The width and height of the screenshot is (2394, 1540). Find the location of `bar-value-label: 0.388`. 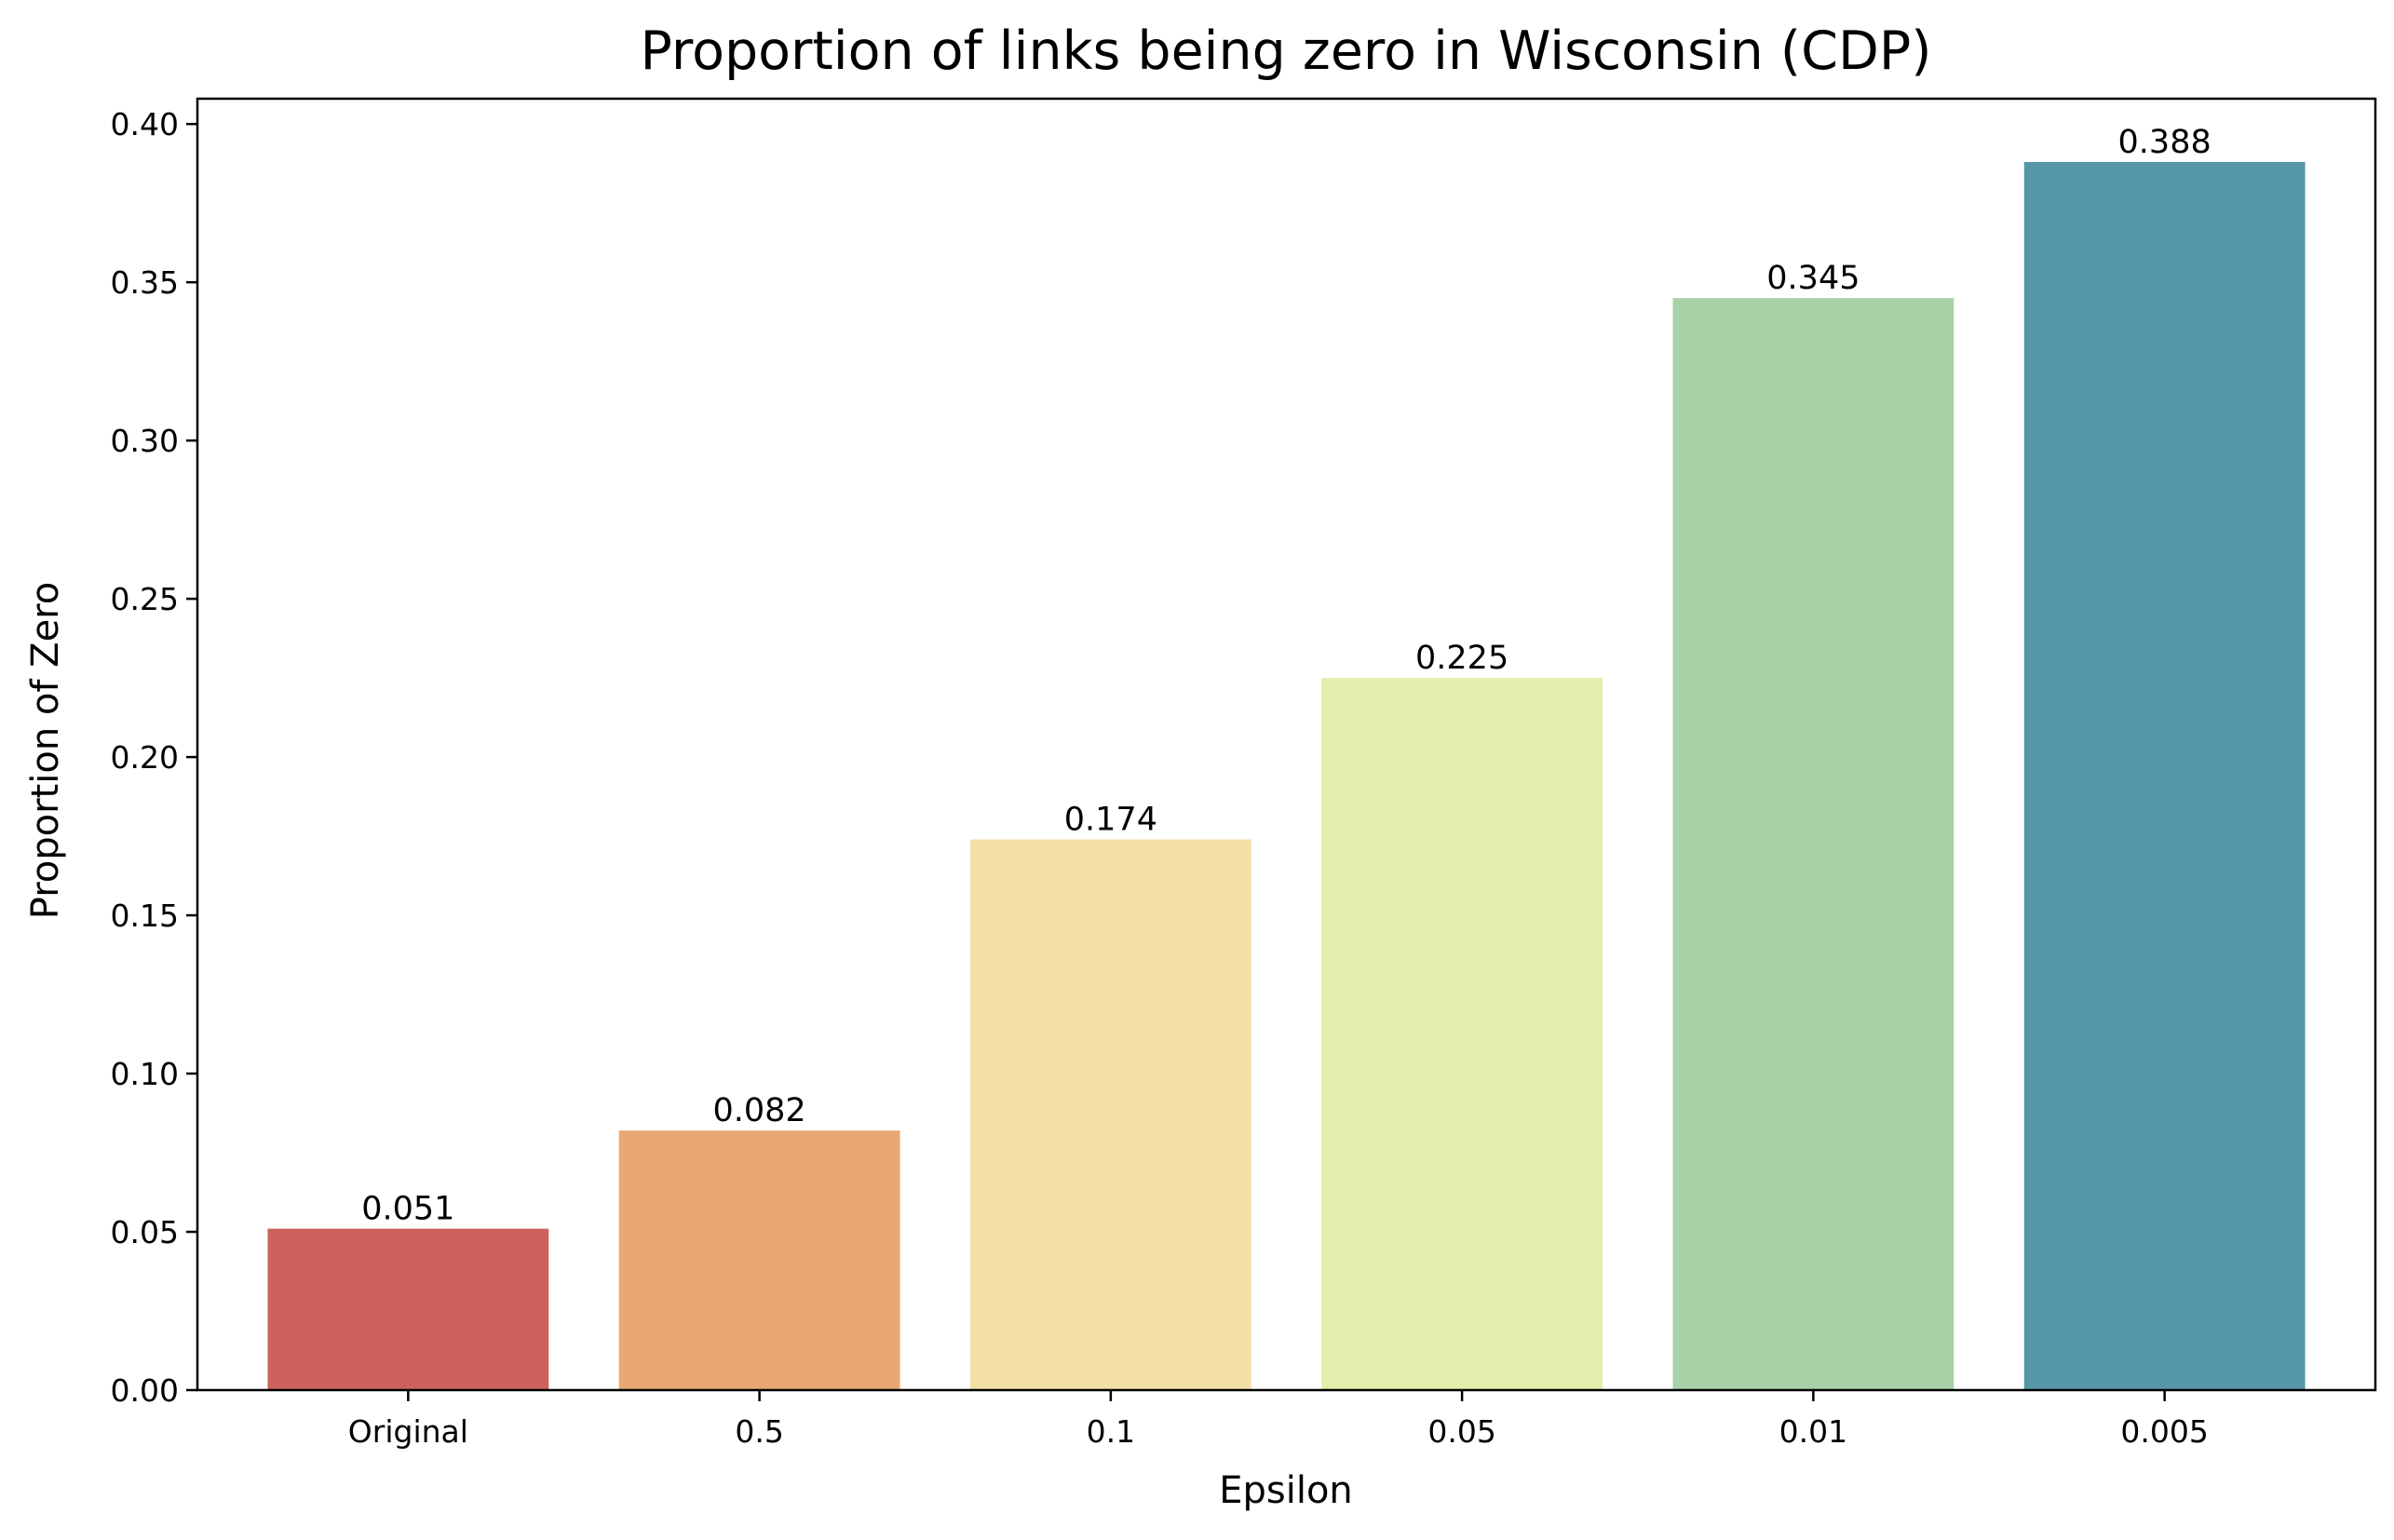

bar-value-label: 0.388 is located at coordinates (2164, 142).